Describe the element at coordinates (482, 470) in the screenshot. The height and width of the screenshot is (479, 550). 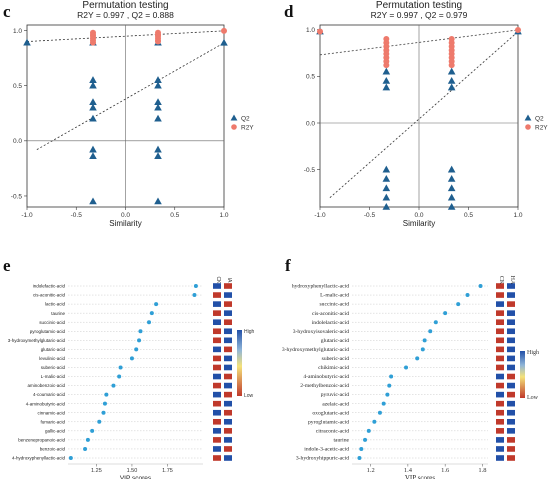
I see `x-tick-label: 1.8` at that location.